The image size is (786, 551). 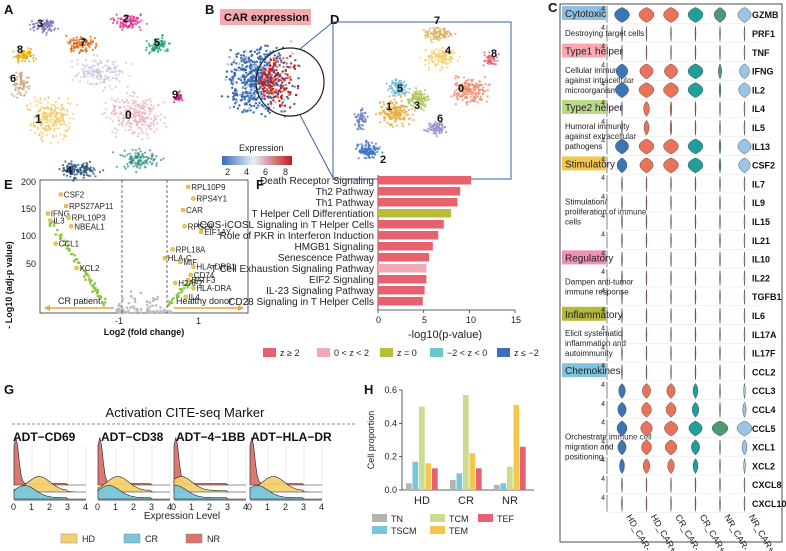 What do you see at coordinates (603, 291) in the screenshot?
I see `violin-ytick-tgfb1: 4` at bounding box center [603, 291].